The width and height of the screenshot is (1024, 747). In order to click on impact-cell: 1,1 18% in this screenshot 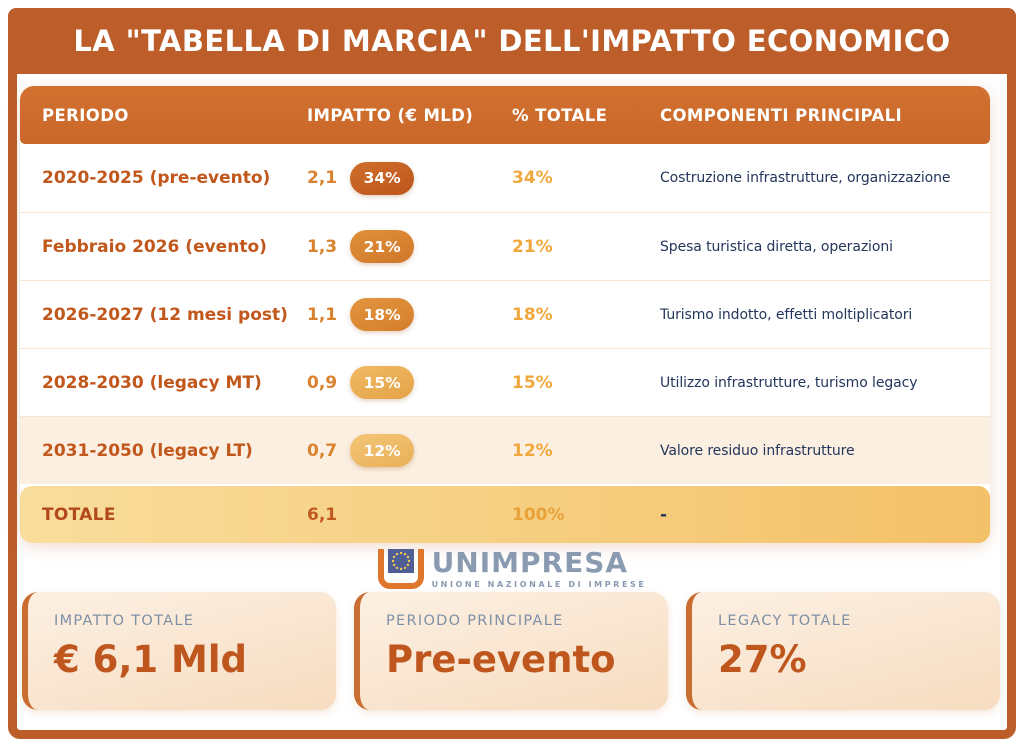, I will do `click(409, 314)`.